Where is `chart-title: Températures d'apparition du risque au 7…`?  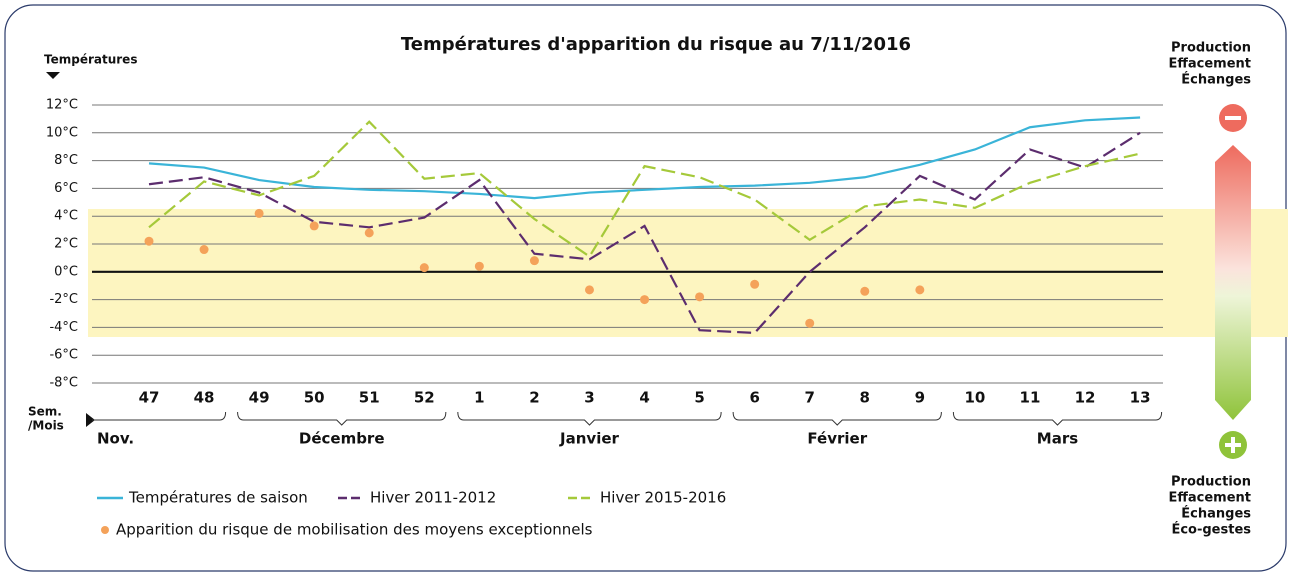 chart-title: Températures d'apparition du risque au 7… is located at coordinates (656, 44).